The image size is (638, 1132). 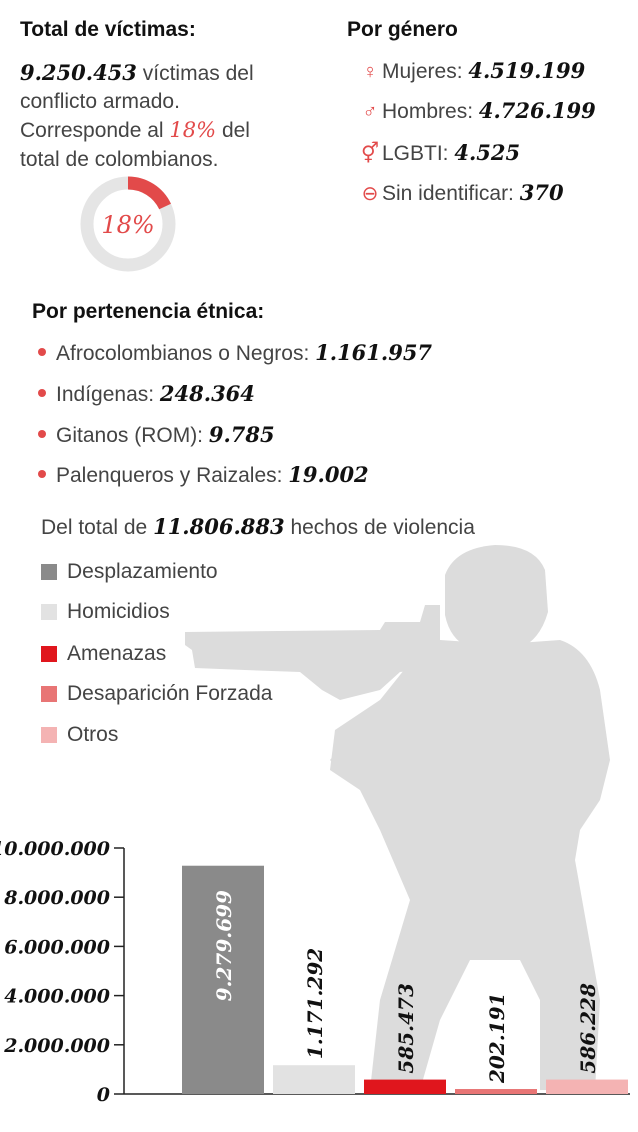 What do you see at coordinates (93, 734) in the screenshot?
I see `legend-label: Otros` at bounding box center [93, 734].